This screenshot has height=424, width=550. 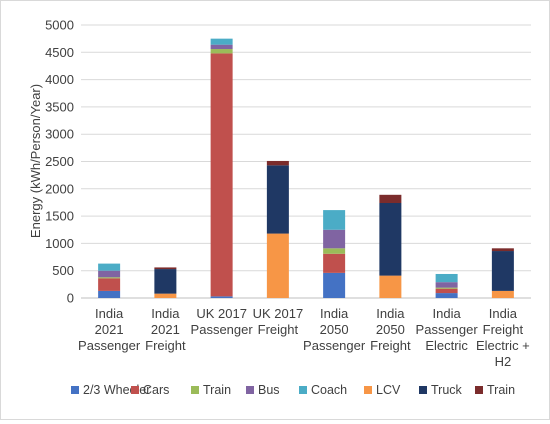 I want to click on y-tick-label: 2500, so click(x=59, y=161).